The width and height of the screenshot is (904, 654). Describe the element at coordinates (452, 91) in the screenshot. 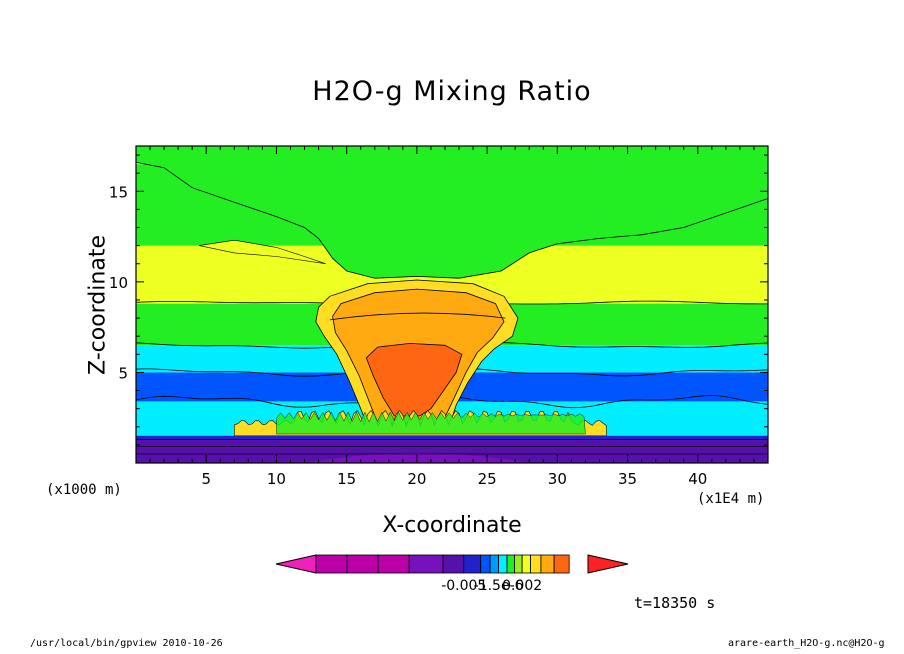

I see `chart-title: H2O-g Mixing Ratio` at that location.